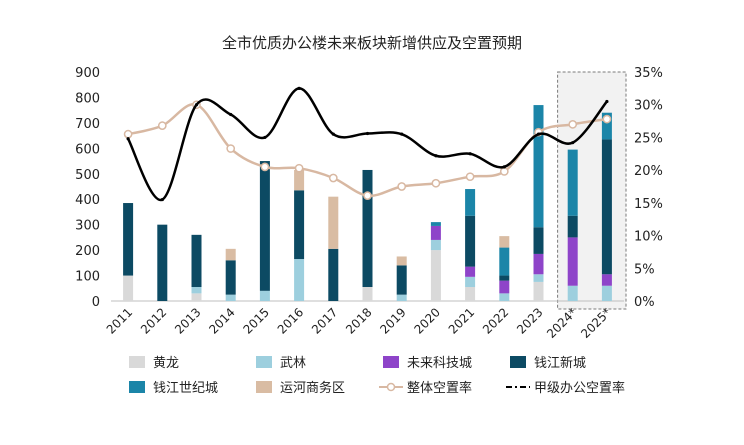  Describe the element at coordinates (293, 363) in the screenshot. I see `legend-label: 武林` at that location.